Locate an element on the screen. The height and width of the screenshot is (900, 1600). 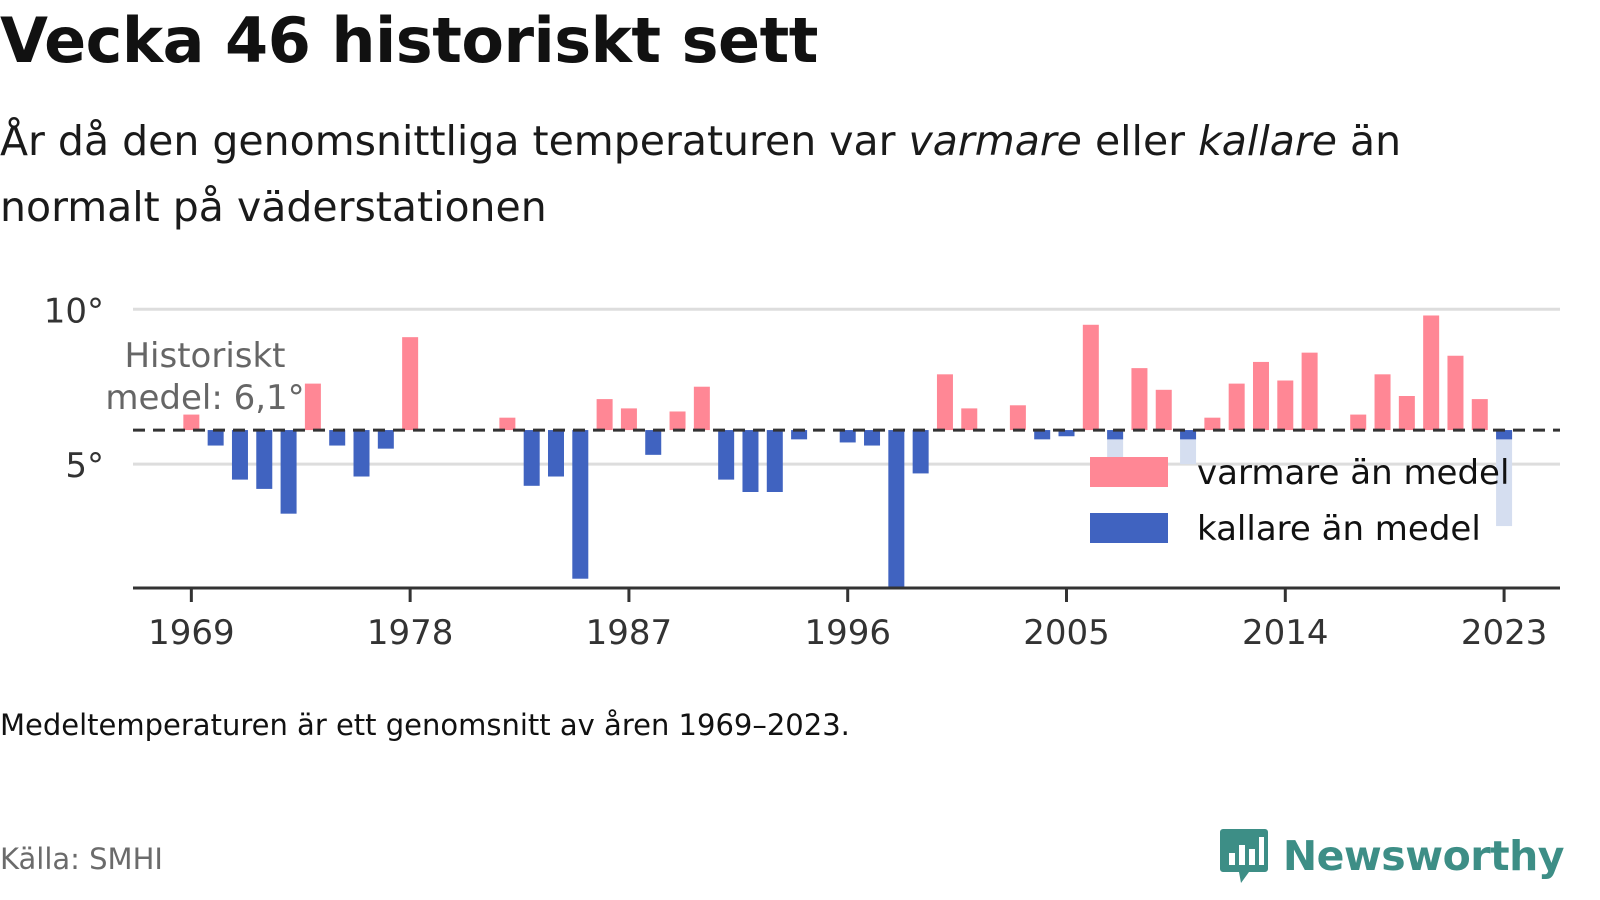
bar-1983 is located at coordinates (531, 458).